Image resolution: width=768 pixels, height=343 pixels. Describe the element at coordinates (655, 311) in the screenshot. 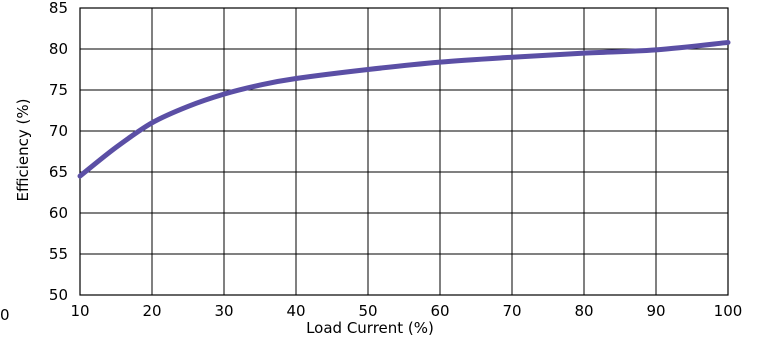

I see `x-tick-label: 90` at that location.